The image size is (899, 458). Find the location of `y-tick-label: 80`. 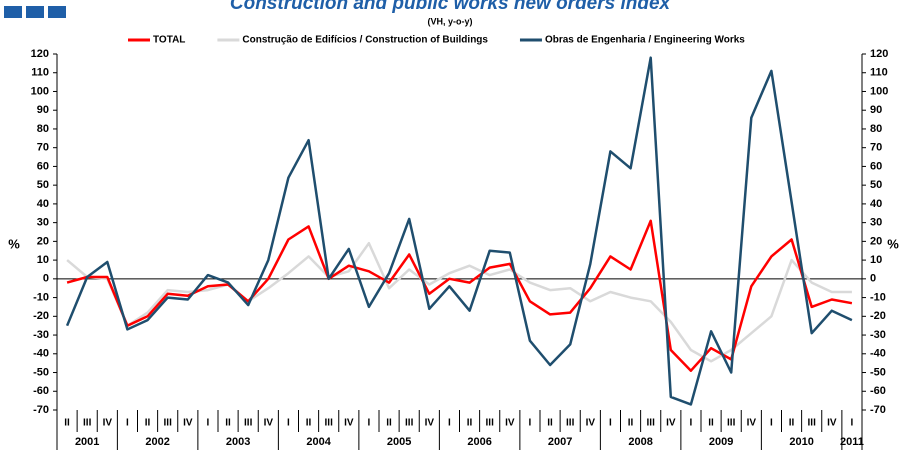

y-tick-label: 80 is located at coordinates (43, 129).